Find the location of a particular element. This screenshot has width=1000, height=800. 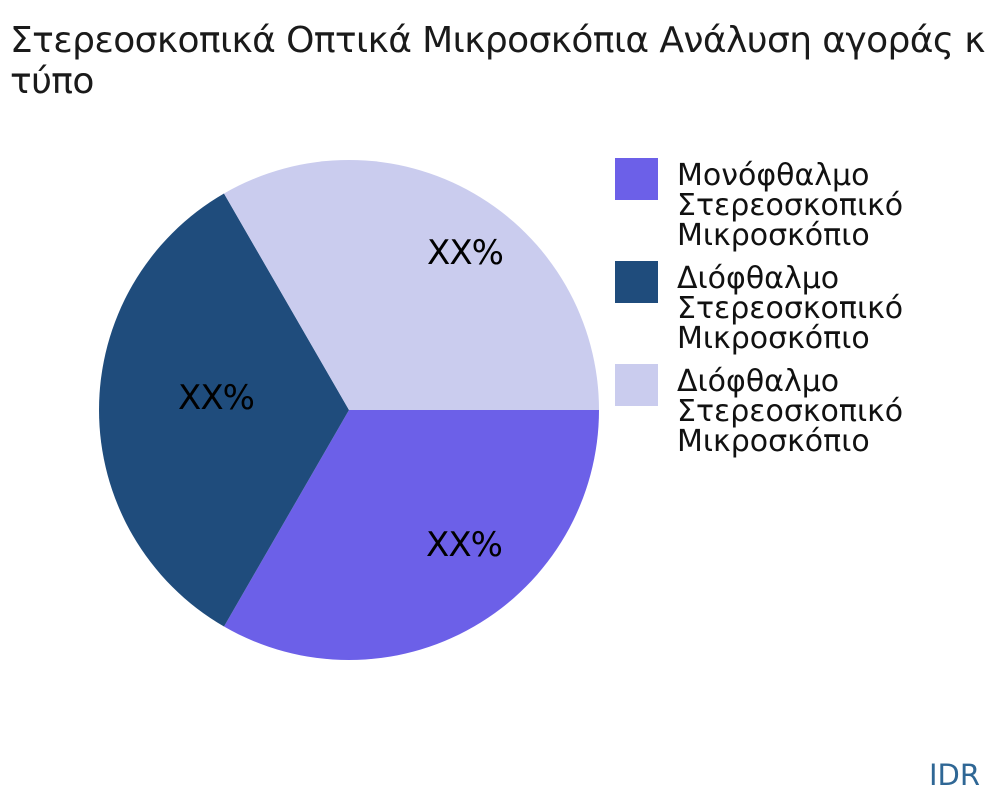

chart-title-line-2: τύπο is located at coordinates (52, 81).